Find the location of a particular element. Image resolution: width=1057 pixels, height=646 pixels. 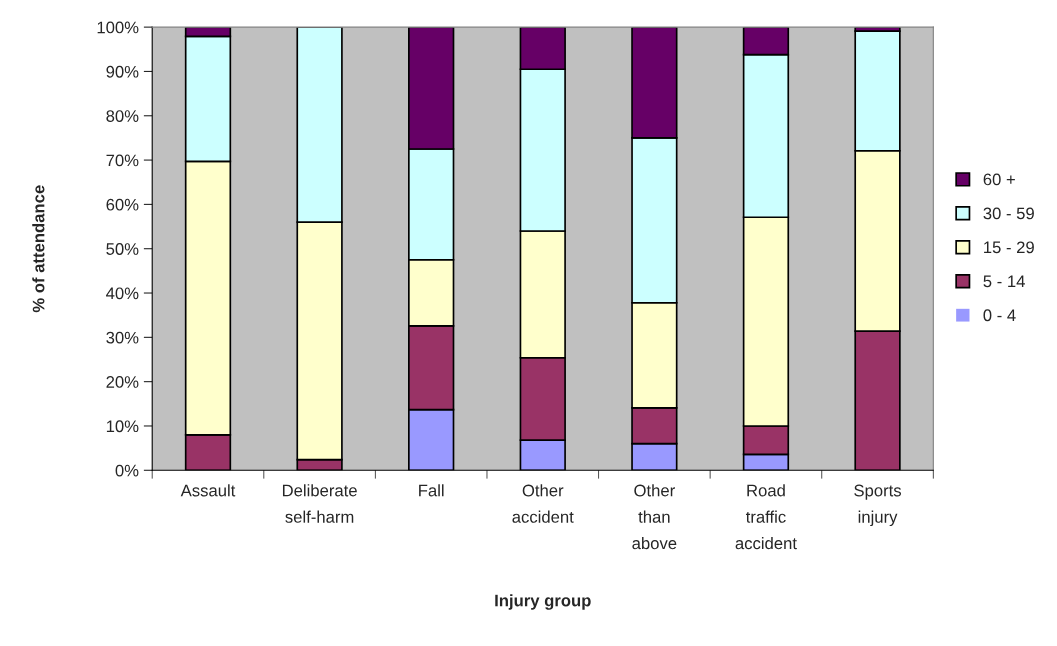

y-tick-label: 40% is located at coordinates (122, 293).